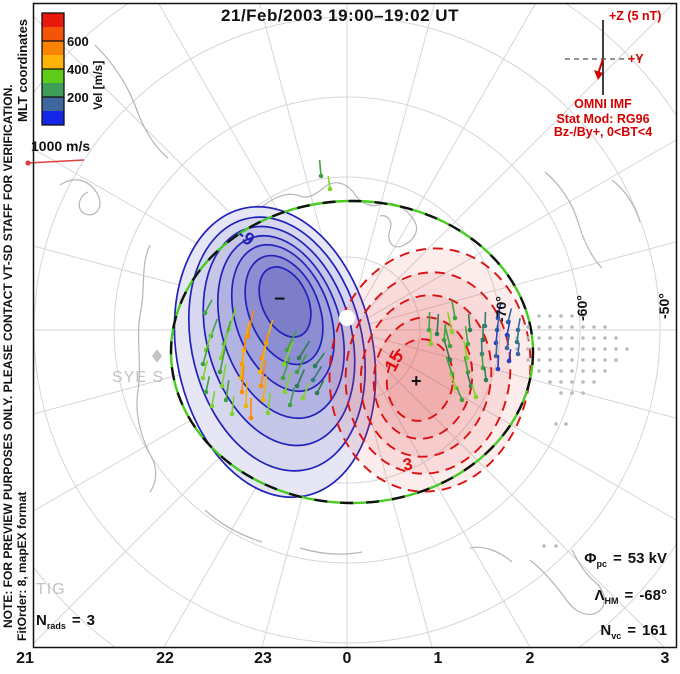  What do you see at coordinates (263, 658) in the screenshot?
I see `mlt-tick-23: 23` at bounding box center [263, 658].